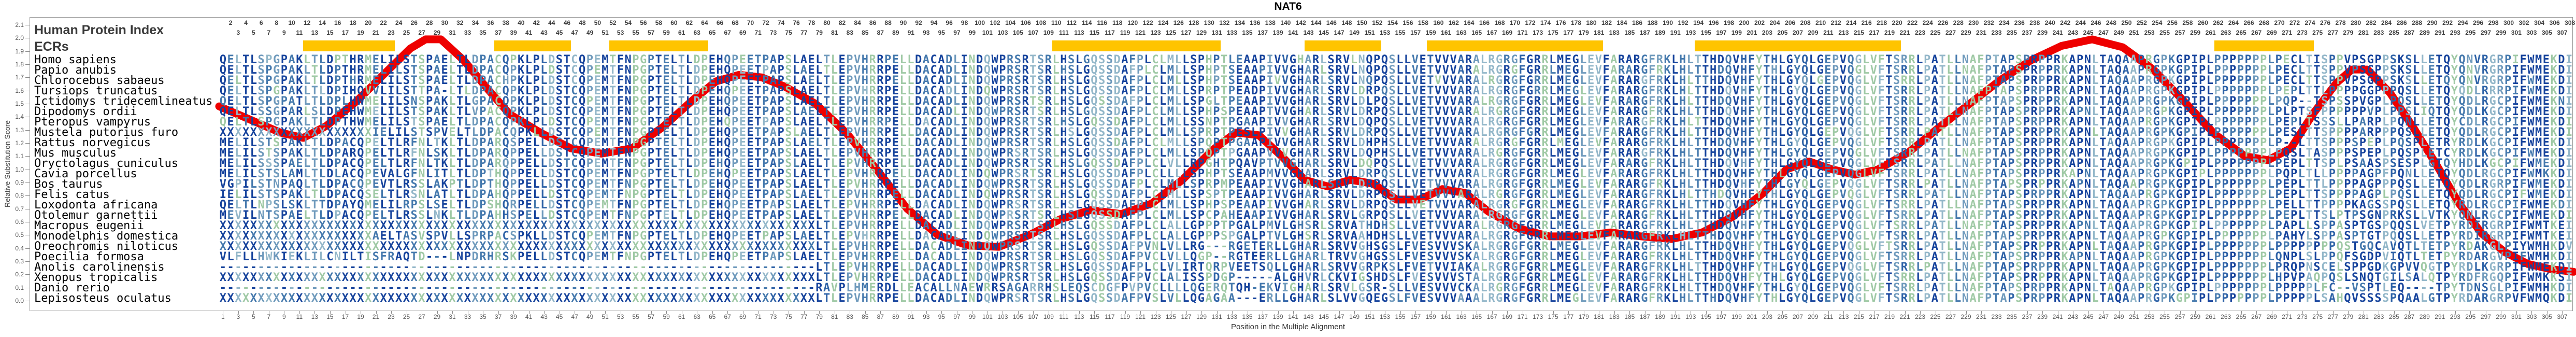  I want to click on ruler-number-top: 159, so click(1430, 32).